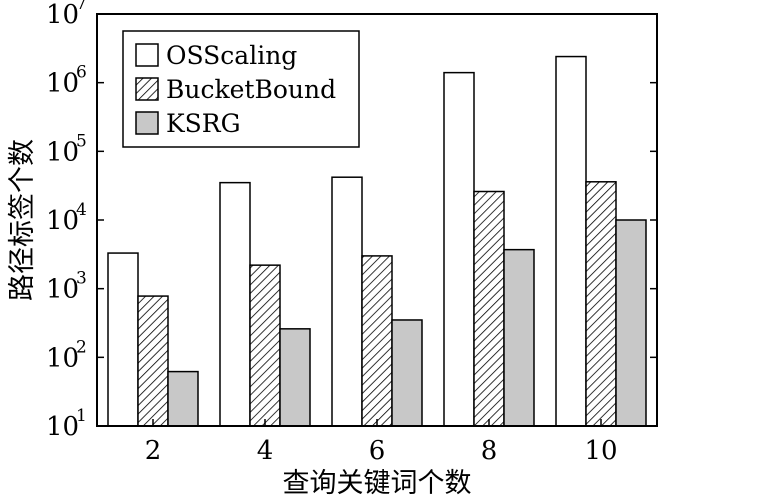 Image resolution: width=777 pixels, height=497 pixels. What do you see at coordinates (81, 73) in the screenshot?
I see `y-tick-label-exponent: 6` at bounding box center [81, 73].